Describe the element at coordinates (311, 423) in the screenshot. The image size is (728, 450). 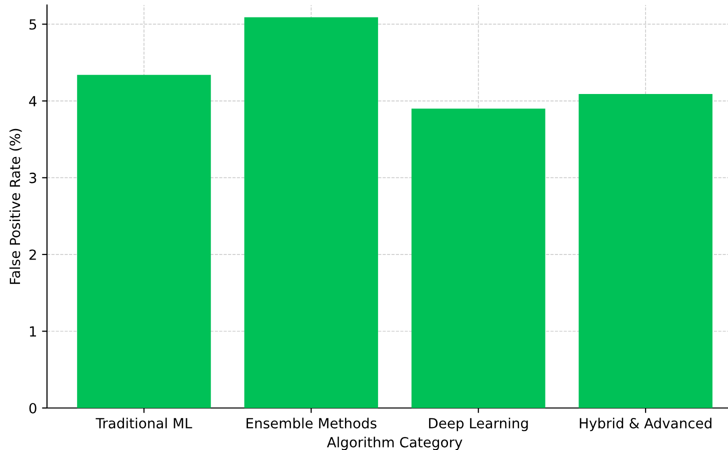
I see `x-tick-label: Ensemble Methods` at that location.